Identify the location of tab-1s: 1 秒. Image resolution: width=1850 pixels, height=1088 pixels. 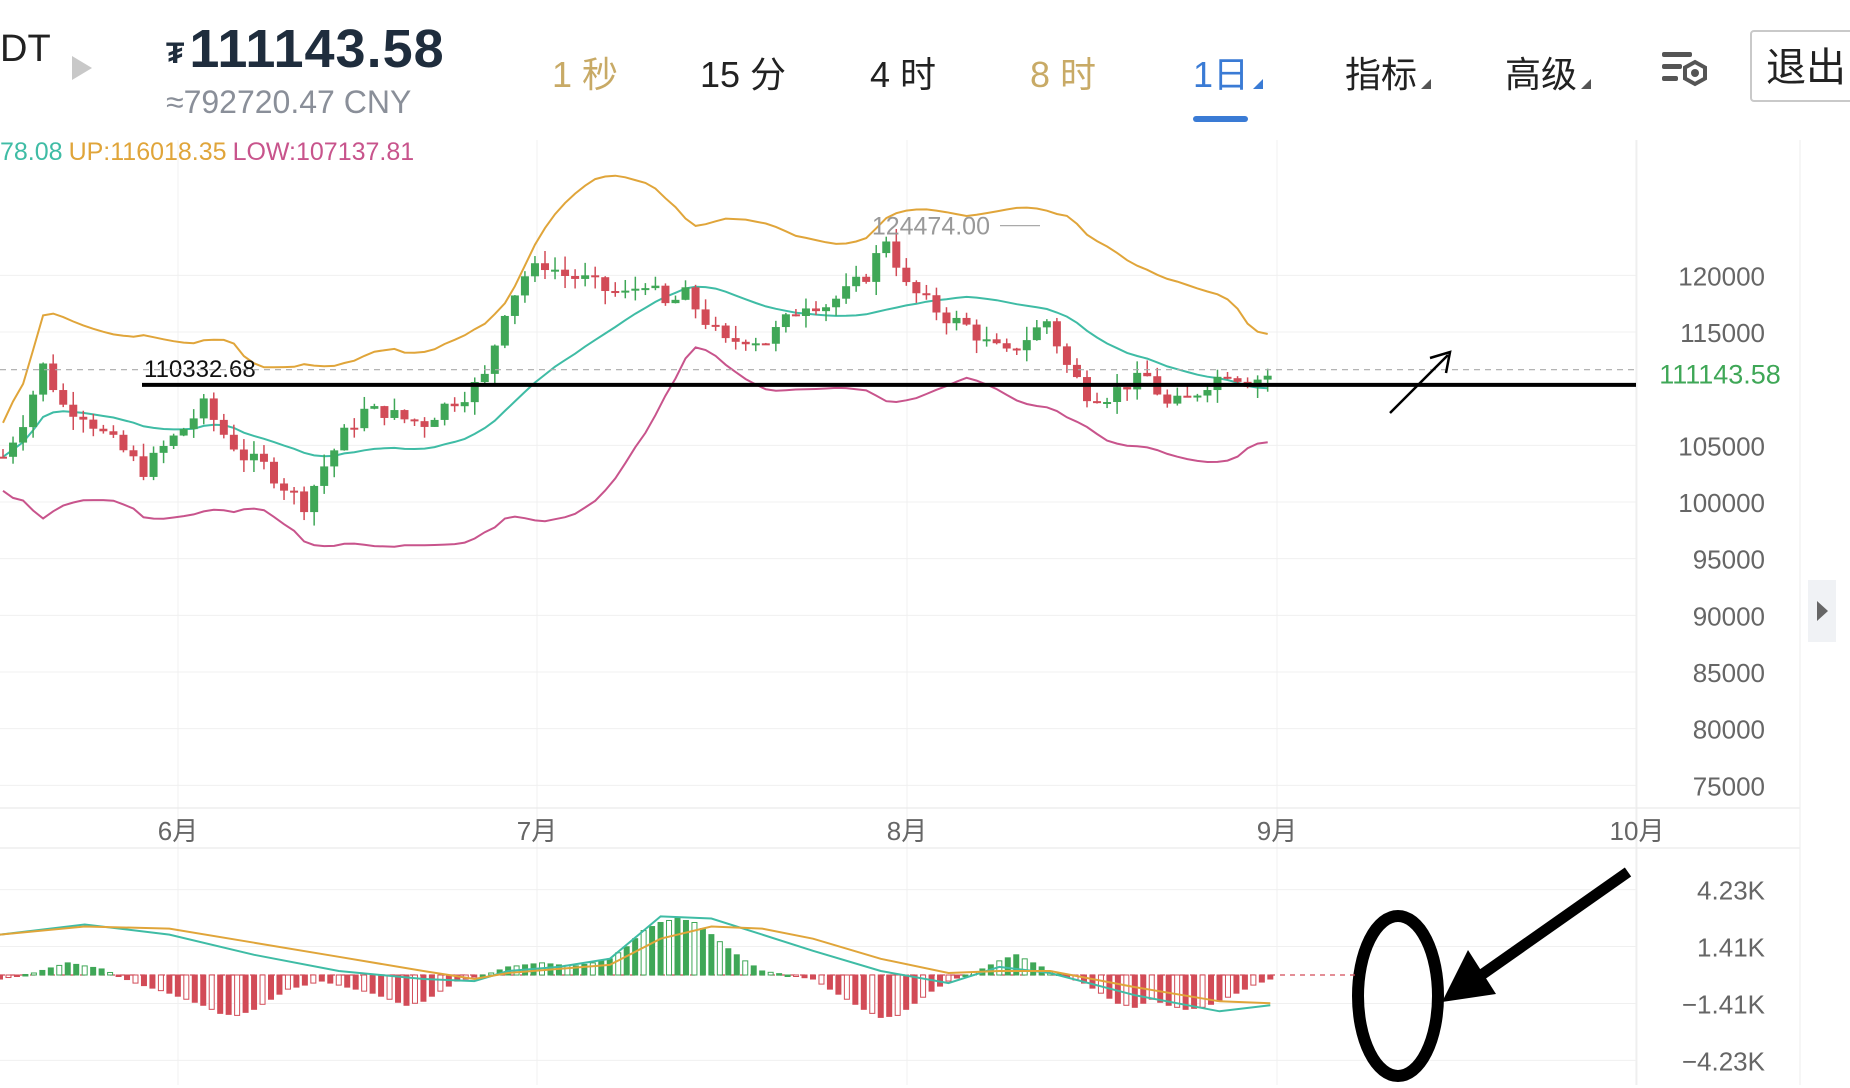
(585, 74).